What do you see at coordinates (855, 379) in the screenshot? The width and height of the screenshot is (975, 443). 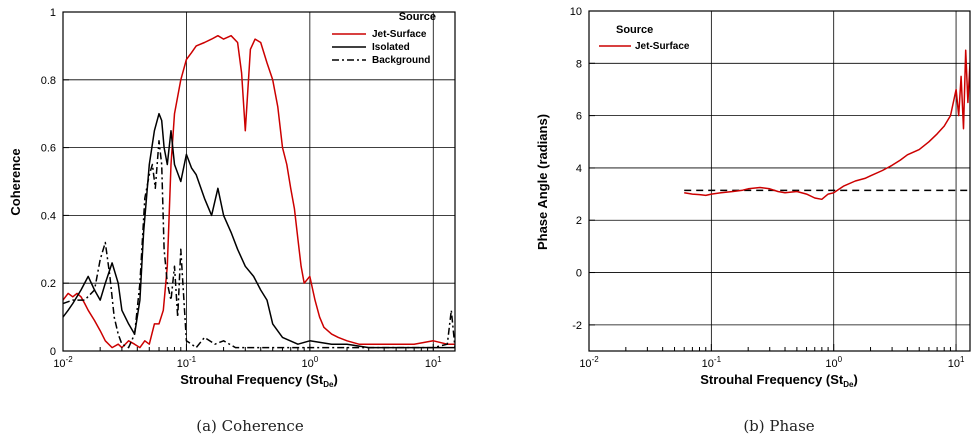 I see `phase-x-axis-label-close: )` at bounding box center [855, 379].